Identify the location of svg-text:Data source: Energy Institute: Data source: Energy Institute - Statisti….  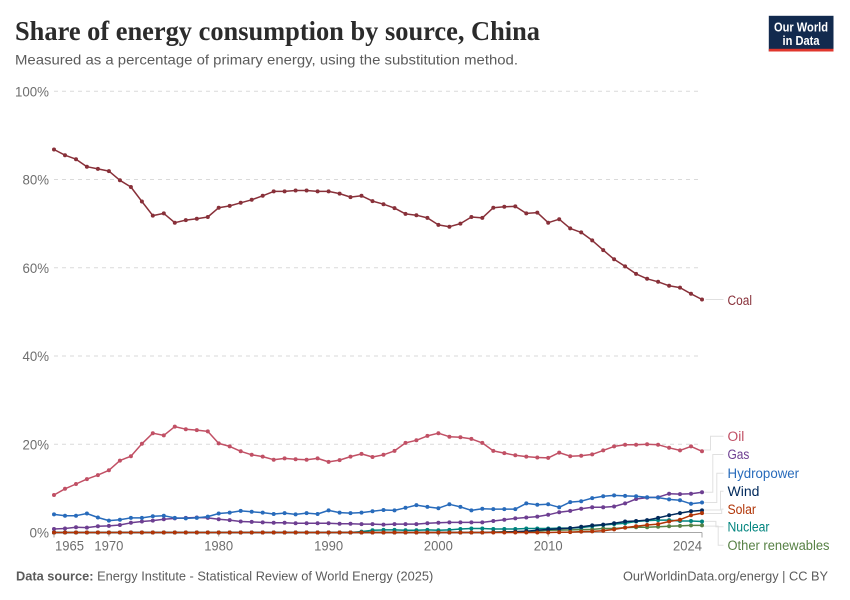
(224, 576).